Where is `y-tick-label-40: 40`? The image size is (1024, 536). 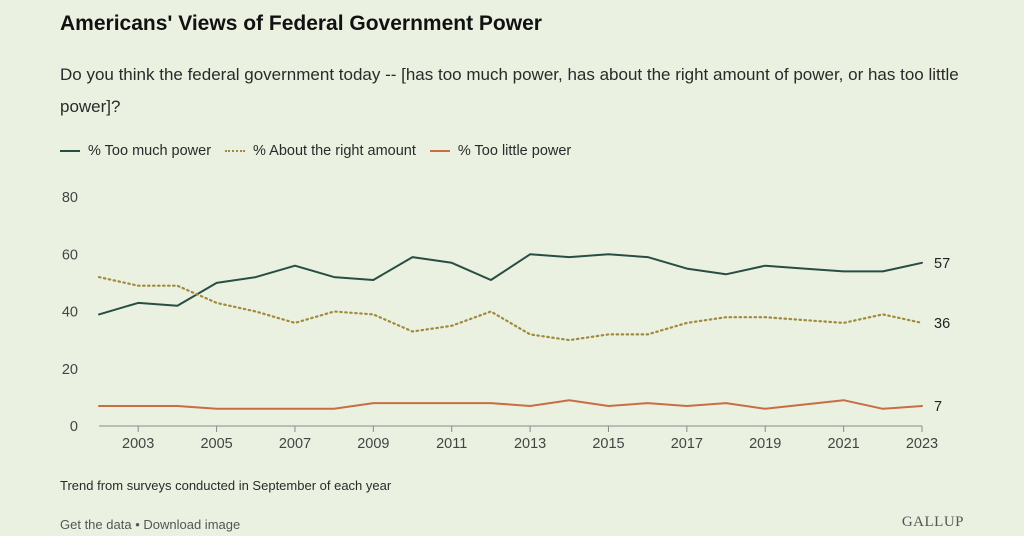
y-tick-label-40: 40 is located at coordinates (70, 313).